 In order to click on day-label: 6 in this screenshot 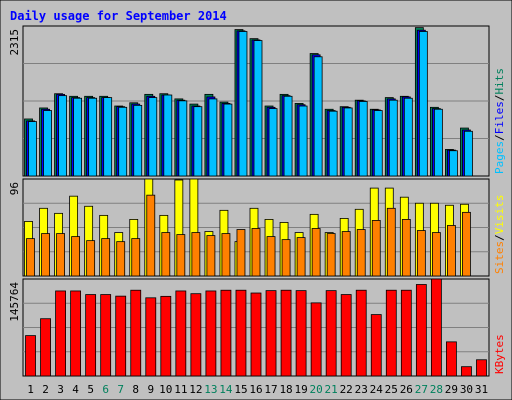, I will do `click(105, 389)`.